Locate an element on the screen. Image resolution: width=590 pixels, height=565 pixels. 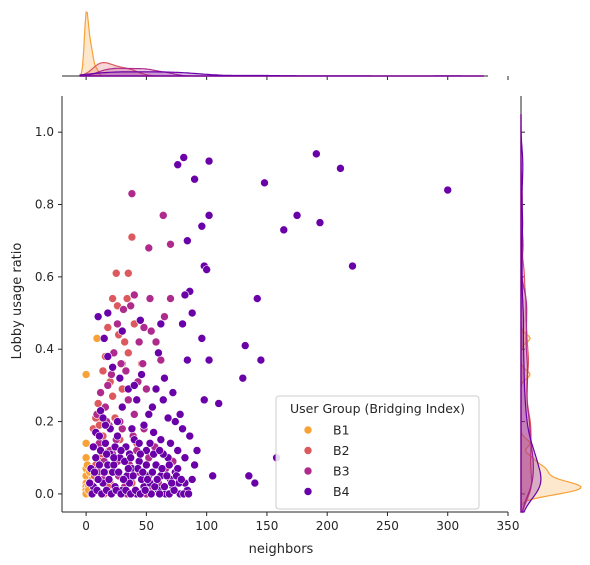
legend-marker-b3 is located at coordinates (308, 471).